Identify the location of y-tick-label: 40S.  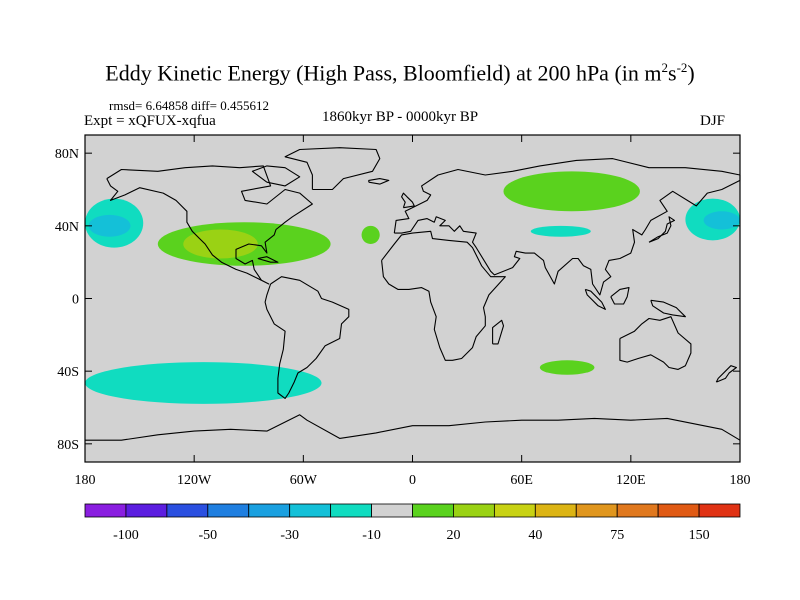
(68, 372).